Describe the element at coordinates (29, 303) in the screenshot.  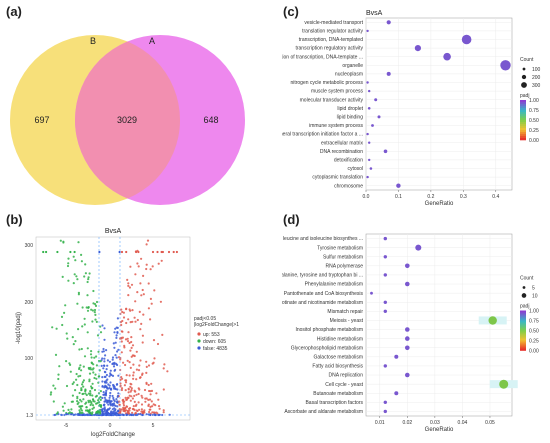
I see `volcano-ytick-3: 200` at that location.